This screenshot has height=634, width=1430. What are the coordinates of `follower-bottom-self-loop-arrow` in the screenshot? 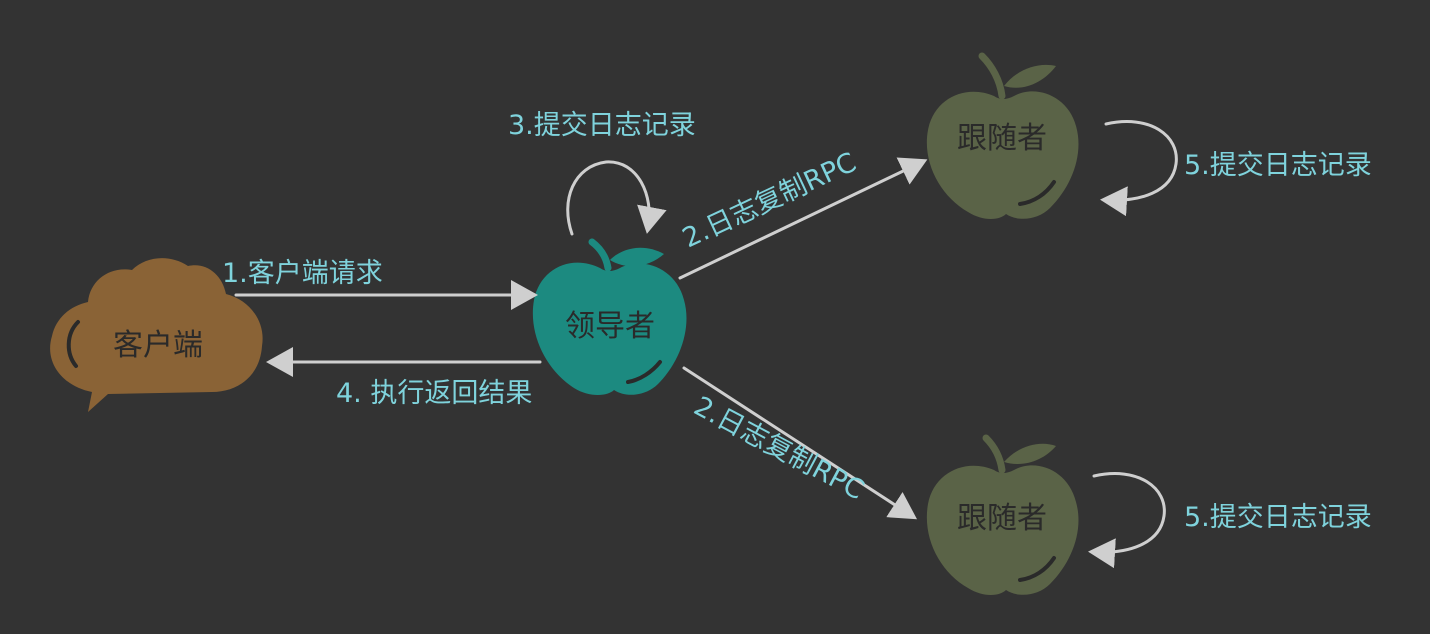 It's located at (1127, 520).